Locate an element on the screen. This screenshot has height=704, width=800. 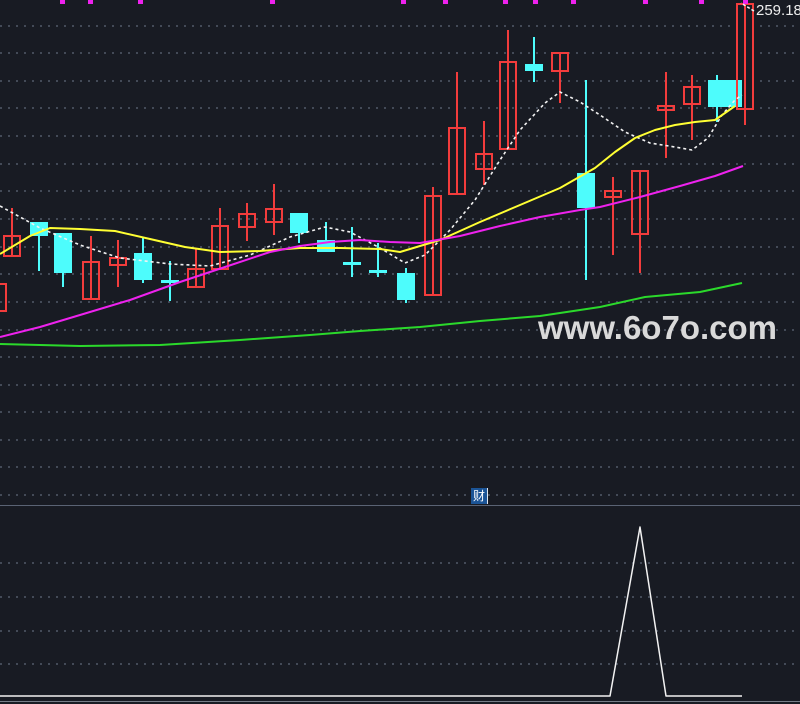
panel-divider is located at coordinates (400, 505).